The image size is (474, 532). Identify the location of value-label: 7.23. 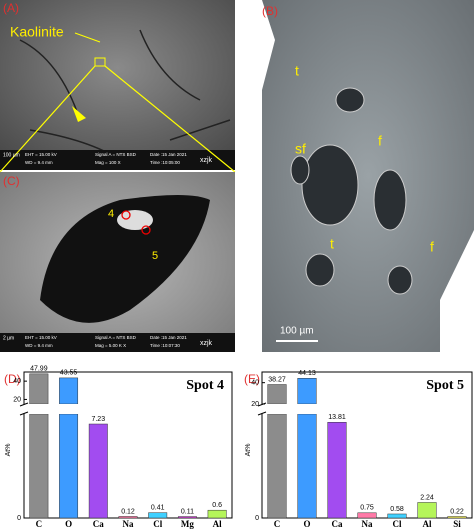
(98, 419).